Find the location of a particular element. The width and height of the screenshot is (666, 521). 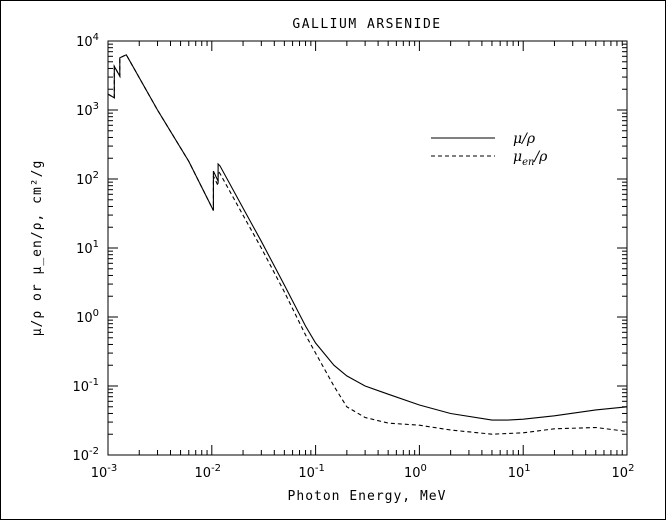

y-tick-label: 10⁻² is located at coordinates (85, 455).